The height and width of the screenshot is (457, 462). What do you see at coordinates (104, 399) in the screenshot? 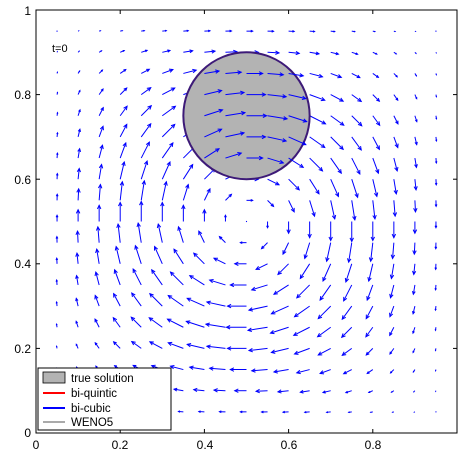
I see `legend: true solution bi-quintic bi-cubic WENO5` at bounding box center [104, 399].